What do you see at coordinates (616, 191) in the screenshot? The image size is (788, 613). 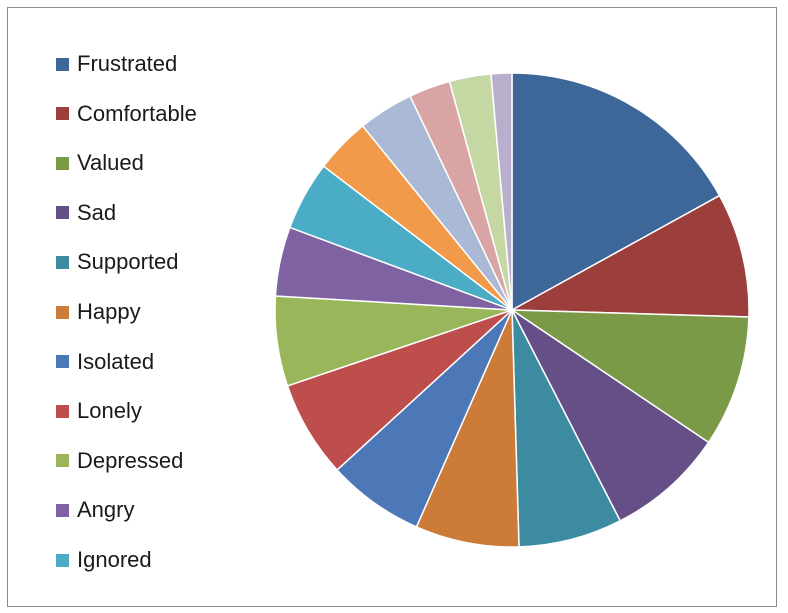 I see `pie-slice-frustrated` at bounding box center [616, 191].